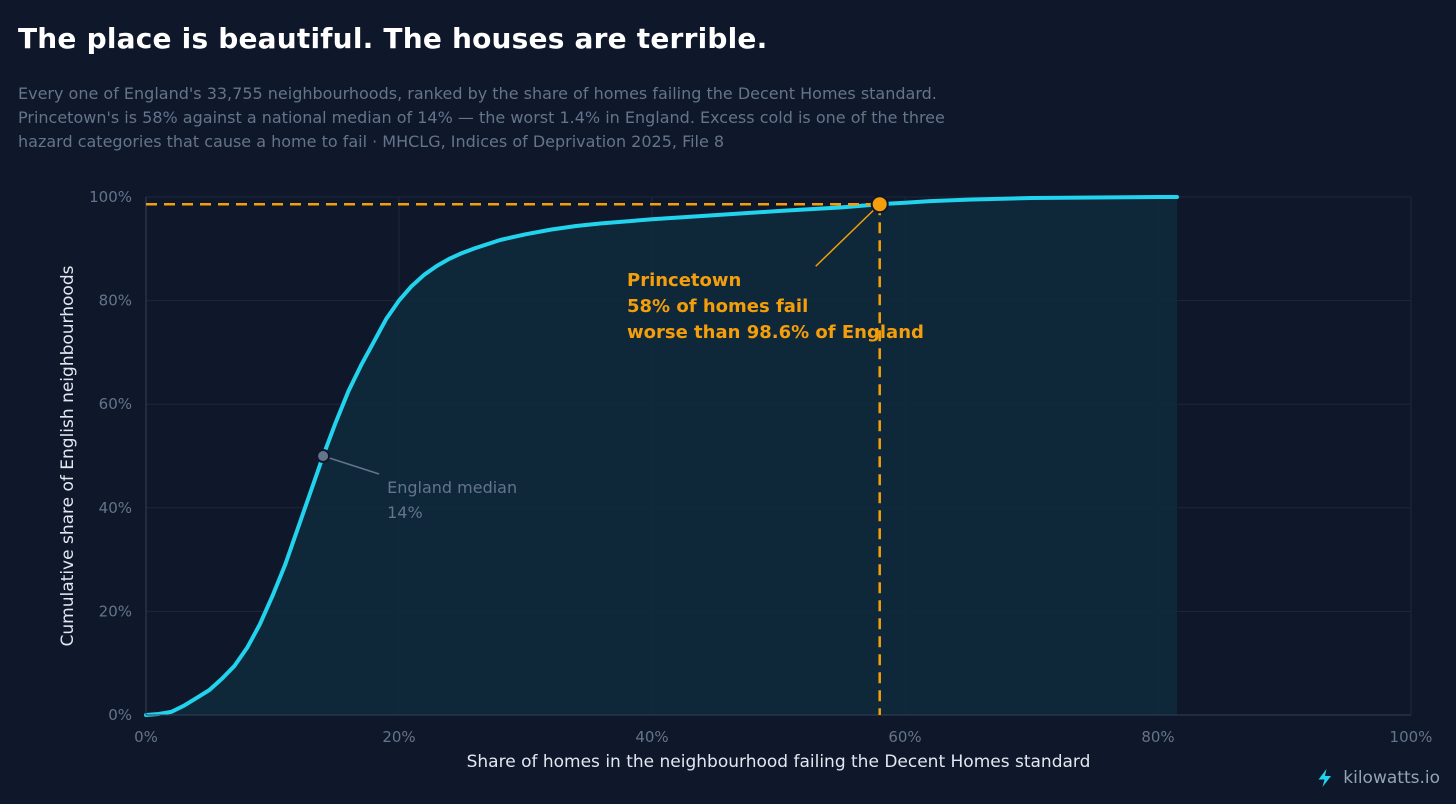  I want to click on y-tick-label: 20%, so click(115, 611).